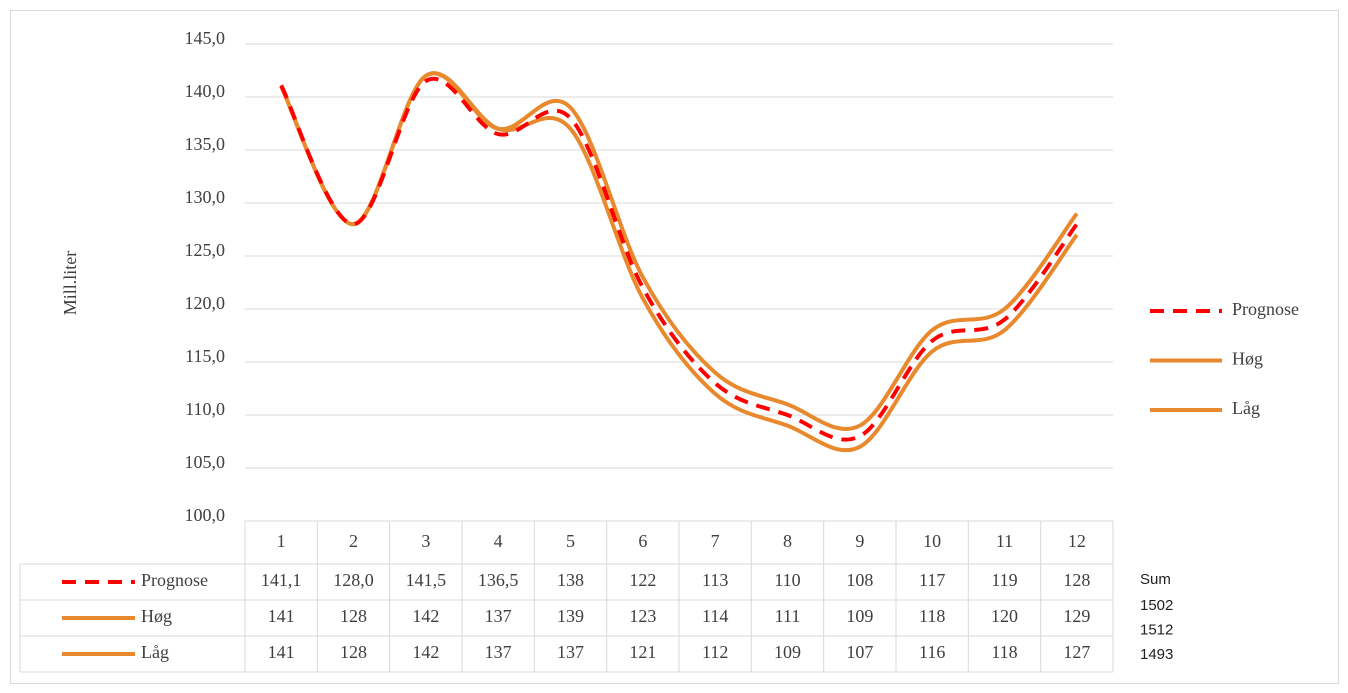 The width and height of the screenshot is (1348, 693). What do you see at coordinates (715, 616) in the screenshot?
I see `table-value: 114` at bounding box center [715, 616].